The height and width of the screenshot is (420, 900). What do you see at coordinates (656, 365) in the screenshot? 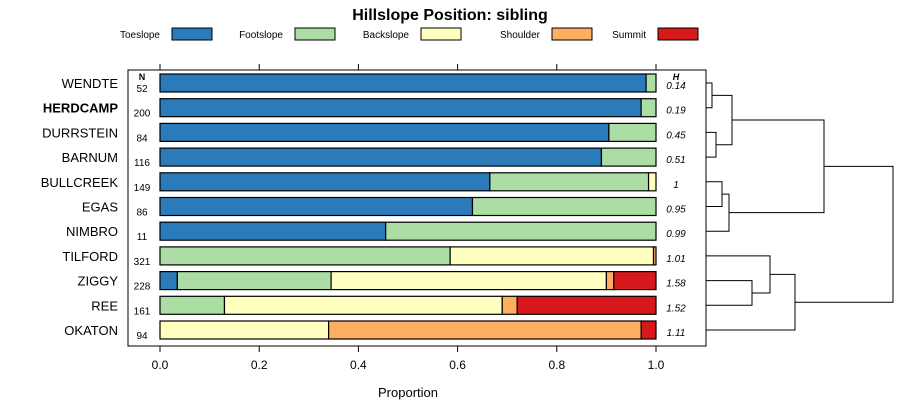
I see `x-tick-label-5: 1.0` at bounding box center [656, 365].